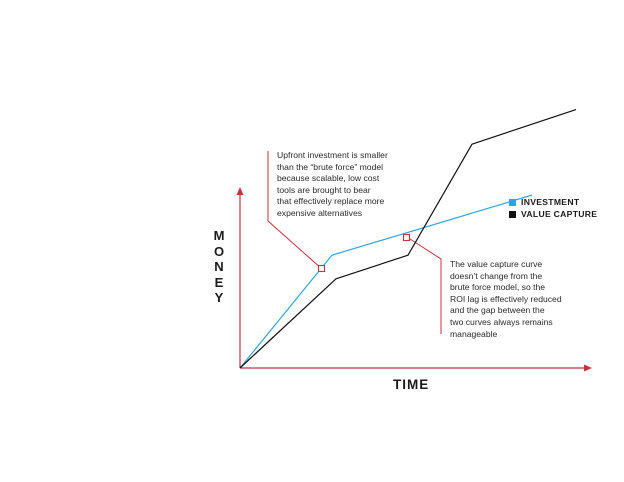 Image resolution: width=624 pixels, height=482 pixels. I want to click on legend-investment: INVESTMENT, so click(544, 202).